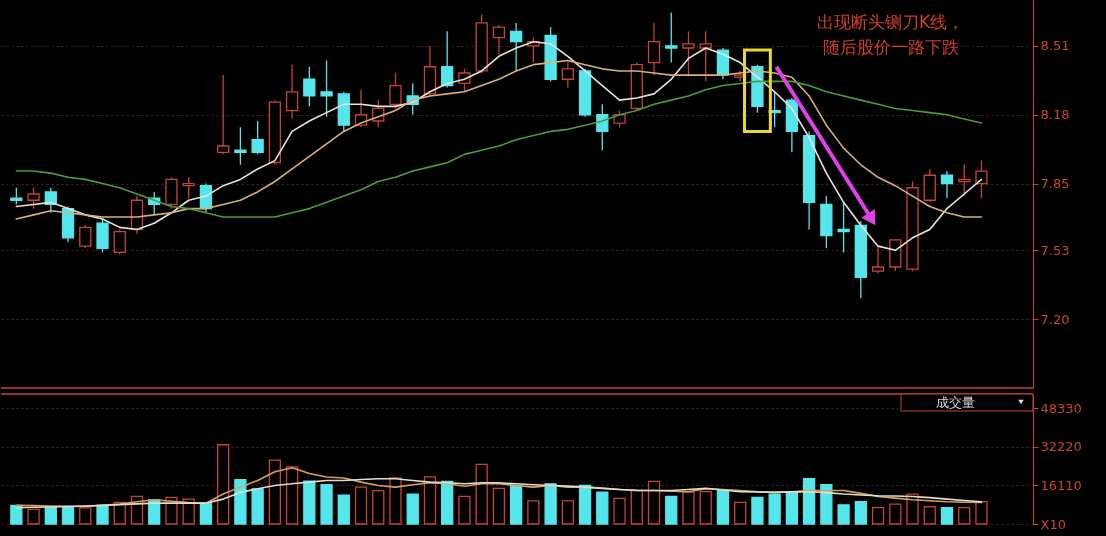 The width and height of the screenshot is (1106, 536). Describe the element at coordinates (1061, 485) in the screenshot. I see `y-tick-label: 16110` at that location.